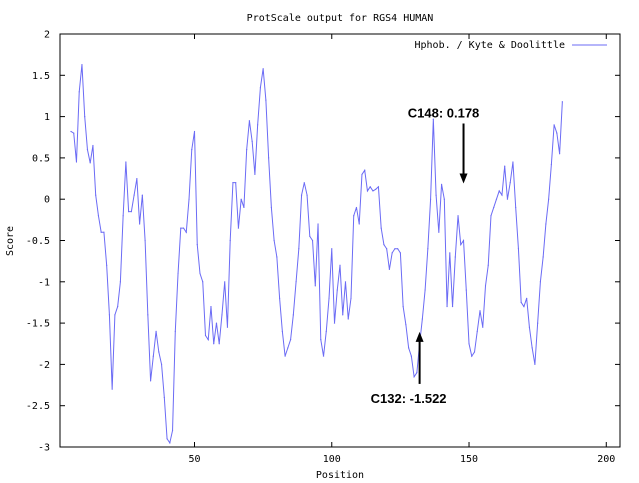 The width and height of the screenshot is (639, 483). Describe the element at coordinates (444, 112) in the screenshot. I see `annotation-c148-label: C148: 0.178` at that location.